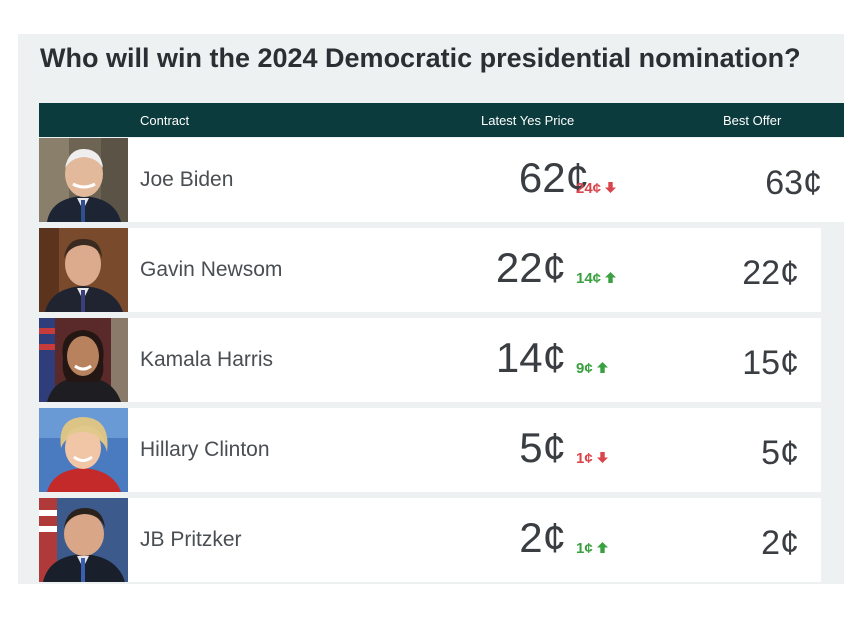 This screenshot has height=624, width=858. Describe the element at coordinates (430, 540) in the screenshot. I see `contract-row-jb-pritzker: JB Pritzker 2¢ 1¢ 2¢` at that location.